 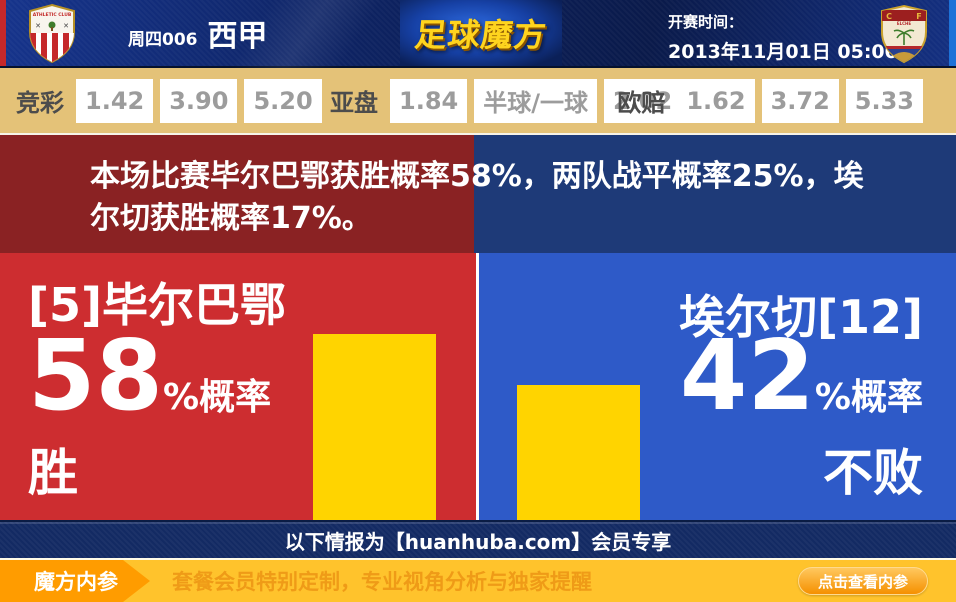 What do you see at coordinates (477, 176) in the screenshot?
I see `summary-line-1: 本场比赛毕尔巴鄂获胜概率58%，两队战平概率25%，埃` at bounding box center [477, 176].